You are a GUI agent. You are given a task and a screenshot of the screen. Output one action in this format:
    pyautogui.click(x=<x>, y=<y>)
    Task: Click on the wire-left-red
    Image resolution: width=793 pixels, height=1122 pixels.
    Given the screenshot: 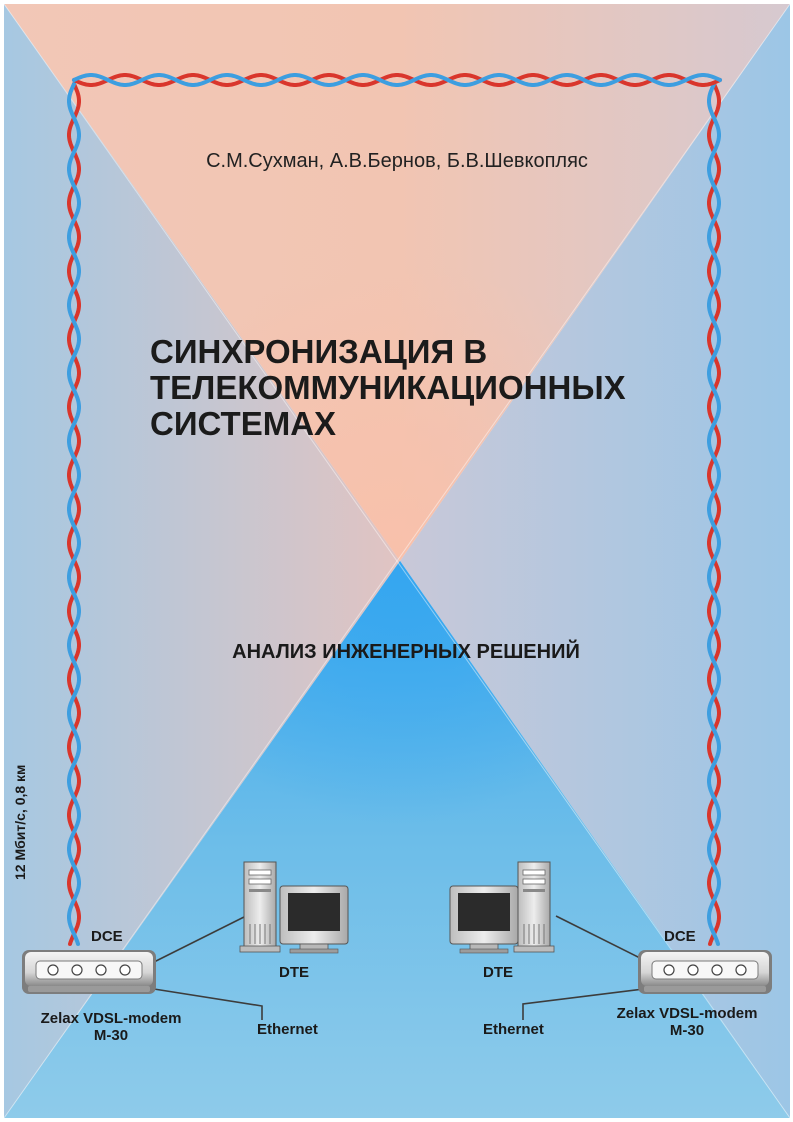 What is the action you would take?
    pyautogui.click(x=74, y=514)
    